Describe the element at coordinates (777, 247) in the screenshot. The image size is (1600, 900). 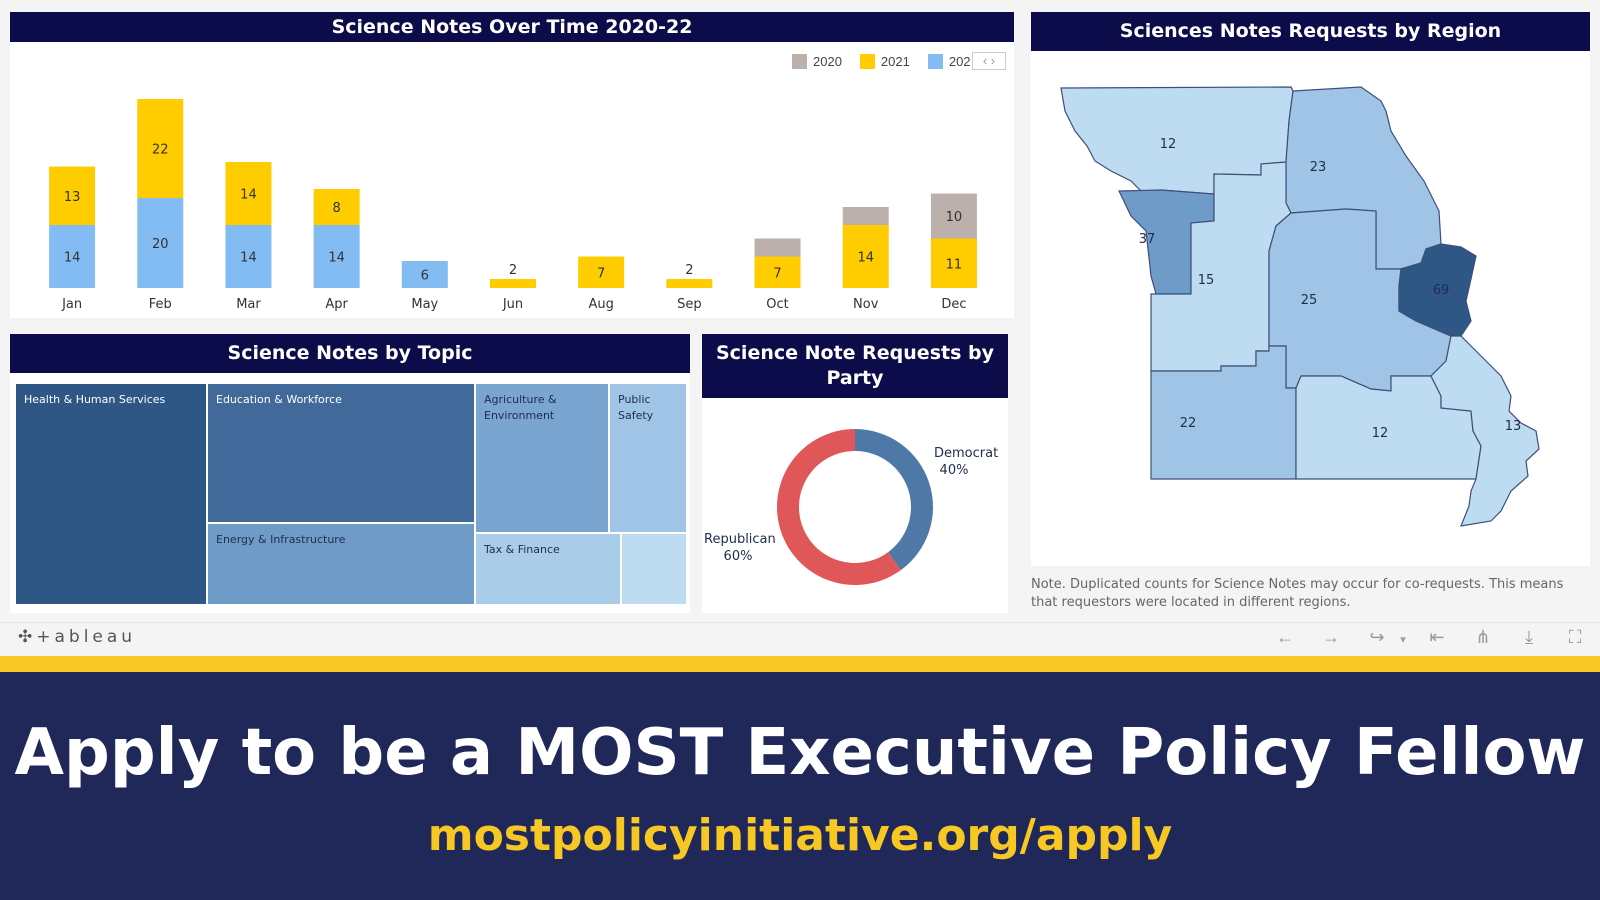
I see `bar-oct-2020` at that location.